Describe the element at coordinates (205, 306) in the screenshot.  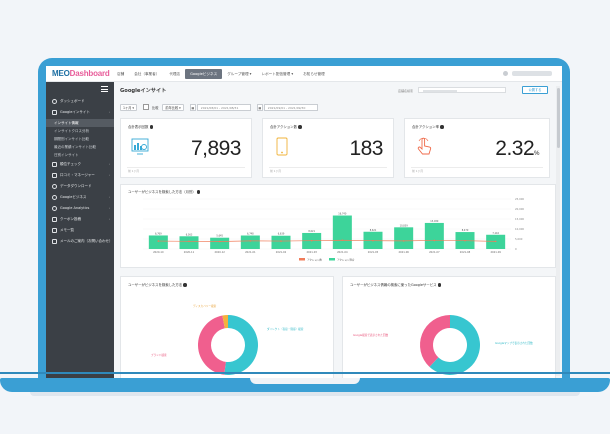
I see `donut-label: ディスカバリー検索` at that location.